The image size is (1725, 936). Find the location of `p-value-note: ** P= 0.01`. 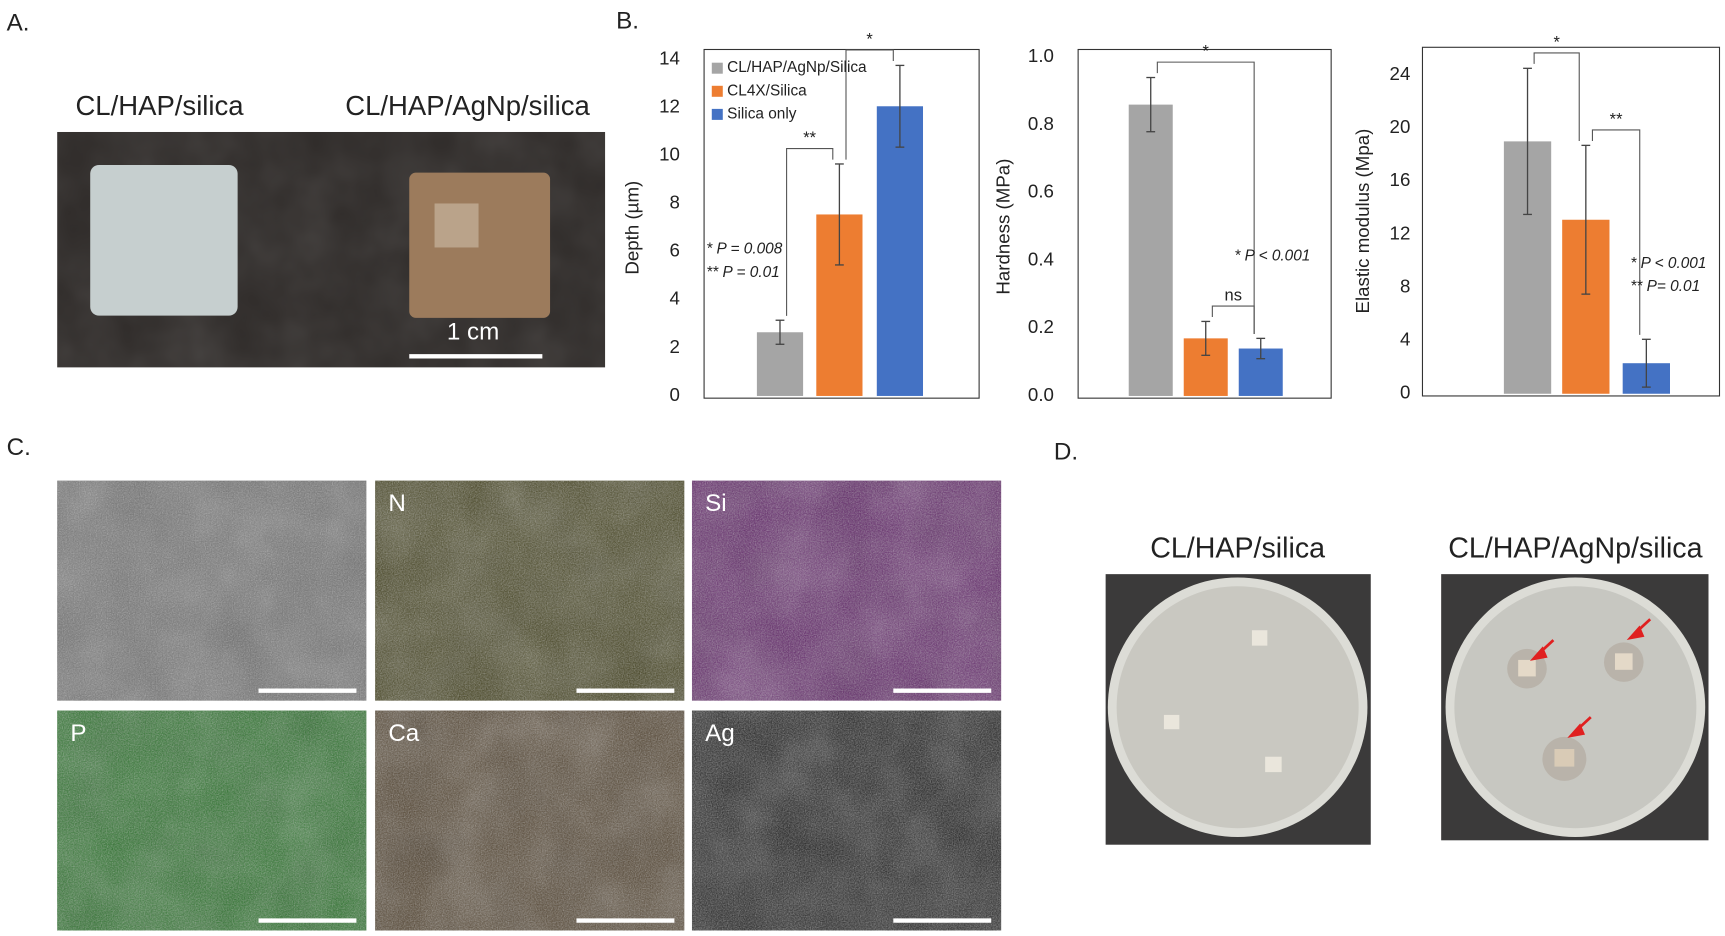

p-value-note: ** P= 0.01 is located at coordinates (1665, 286).